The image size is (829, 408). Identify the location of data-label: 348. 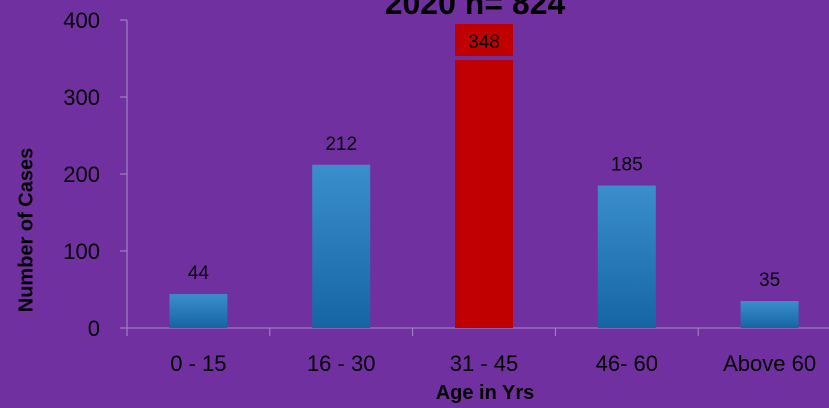
(484, 42).